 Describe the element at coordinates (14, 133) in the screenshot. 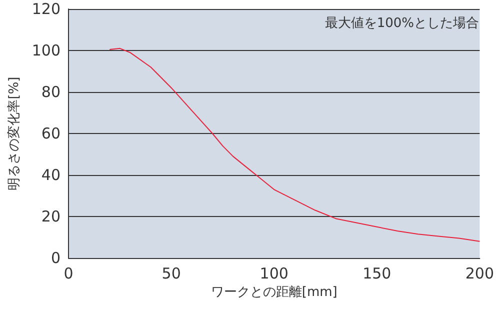

I see `y-axis-title: 明るさの変化率[%]` at that location.